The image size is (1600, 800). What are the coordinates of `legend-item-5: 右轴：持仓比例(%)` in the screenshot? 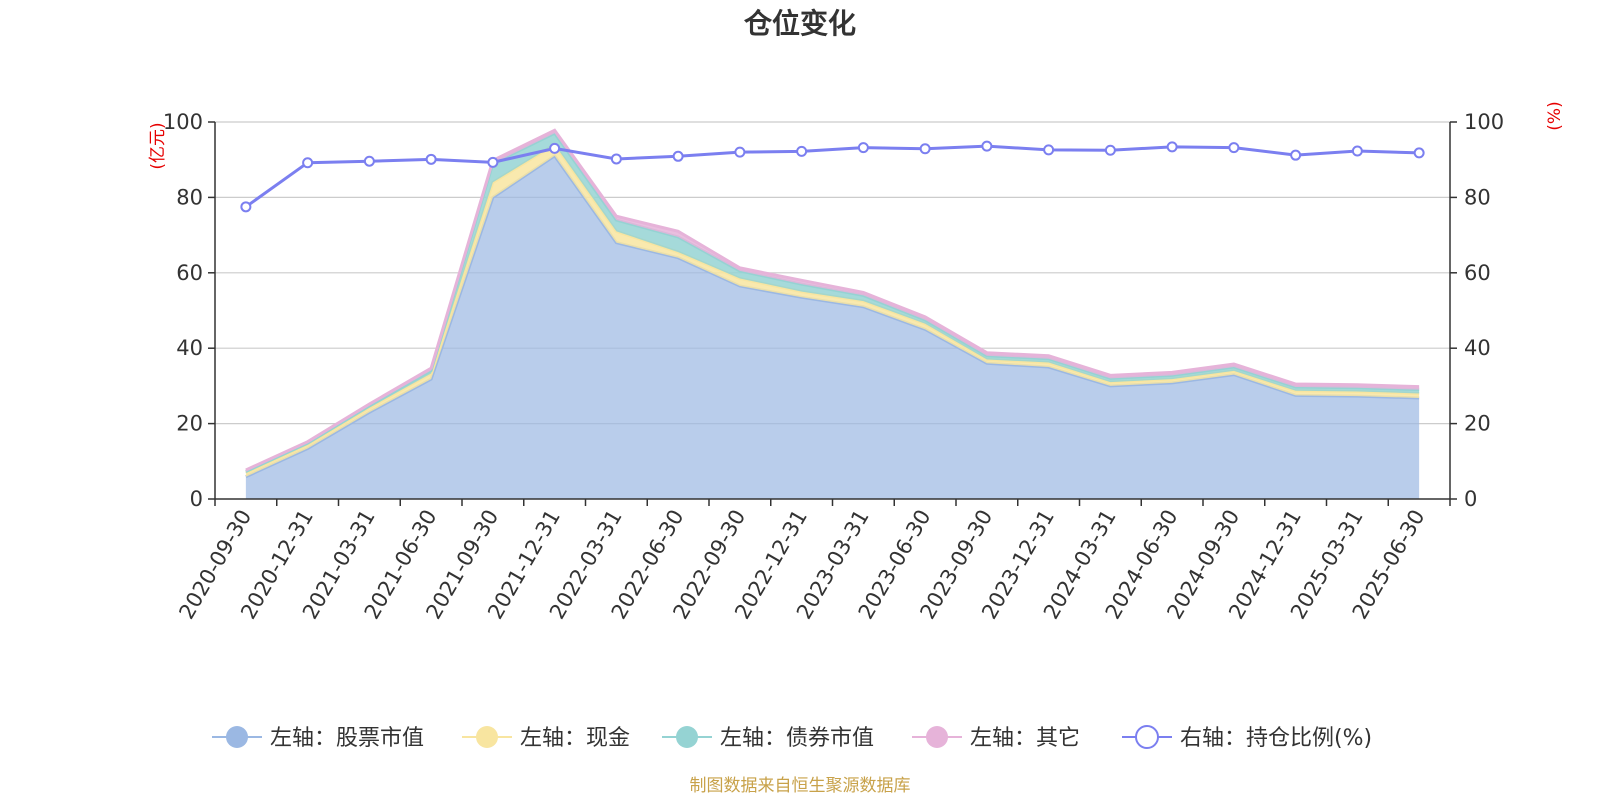 It's located at (1247, 738).